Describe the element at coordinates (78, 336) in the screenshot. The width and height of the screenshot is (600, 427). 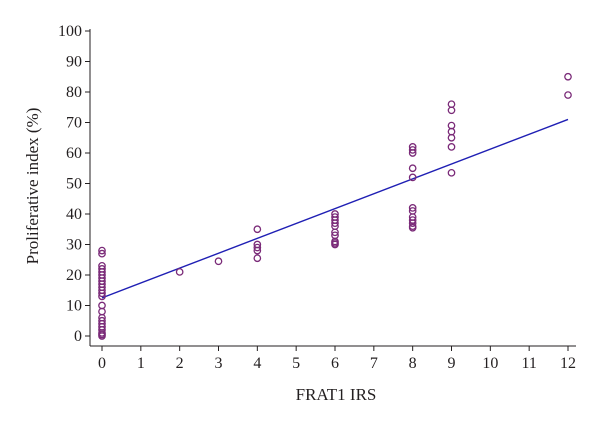
I see `y-tick-label: 0` at that location.